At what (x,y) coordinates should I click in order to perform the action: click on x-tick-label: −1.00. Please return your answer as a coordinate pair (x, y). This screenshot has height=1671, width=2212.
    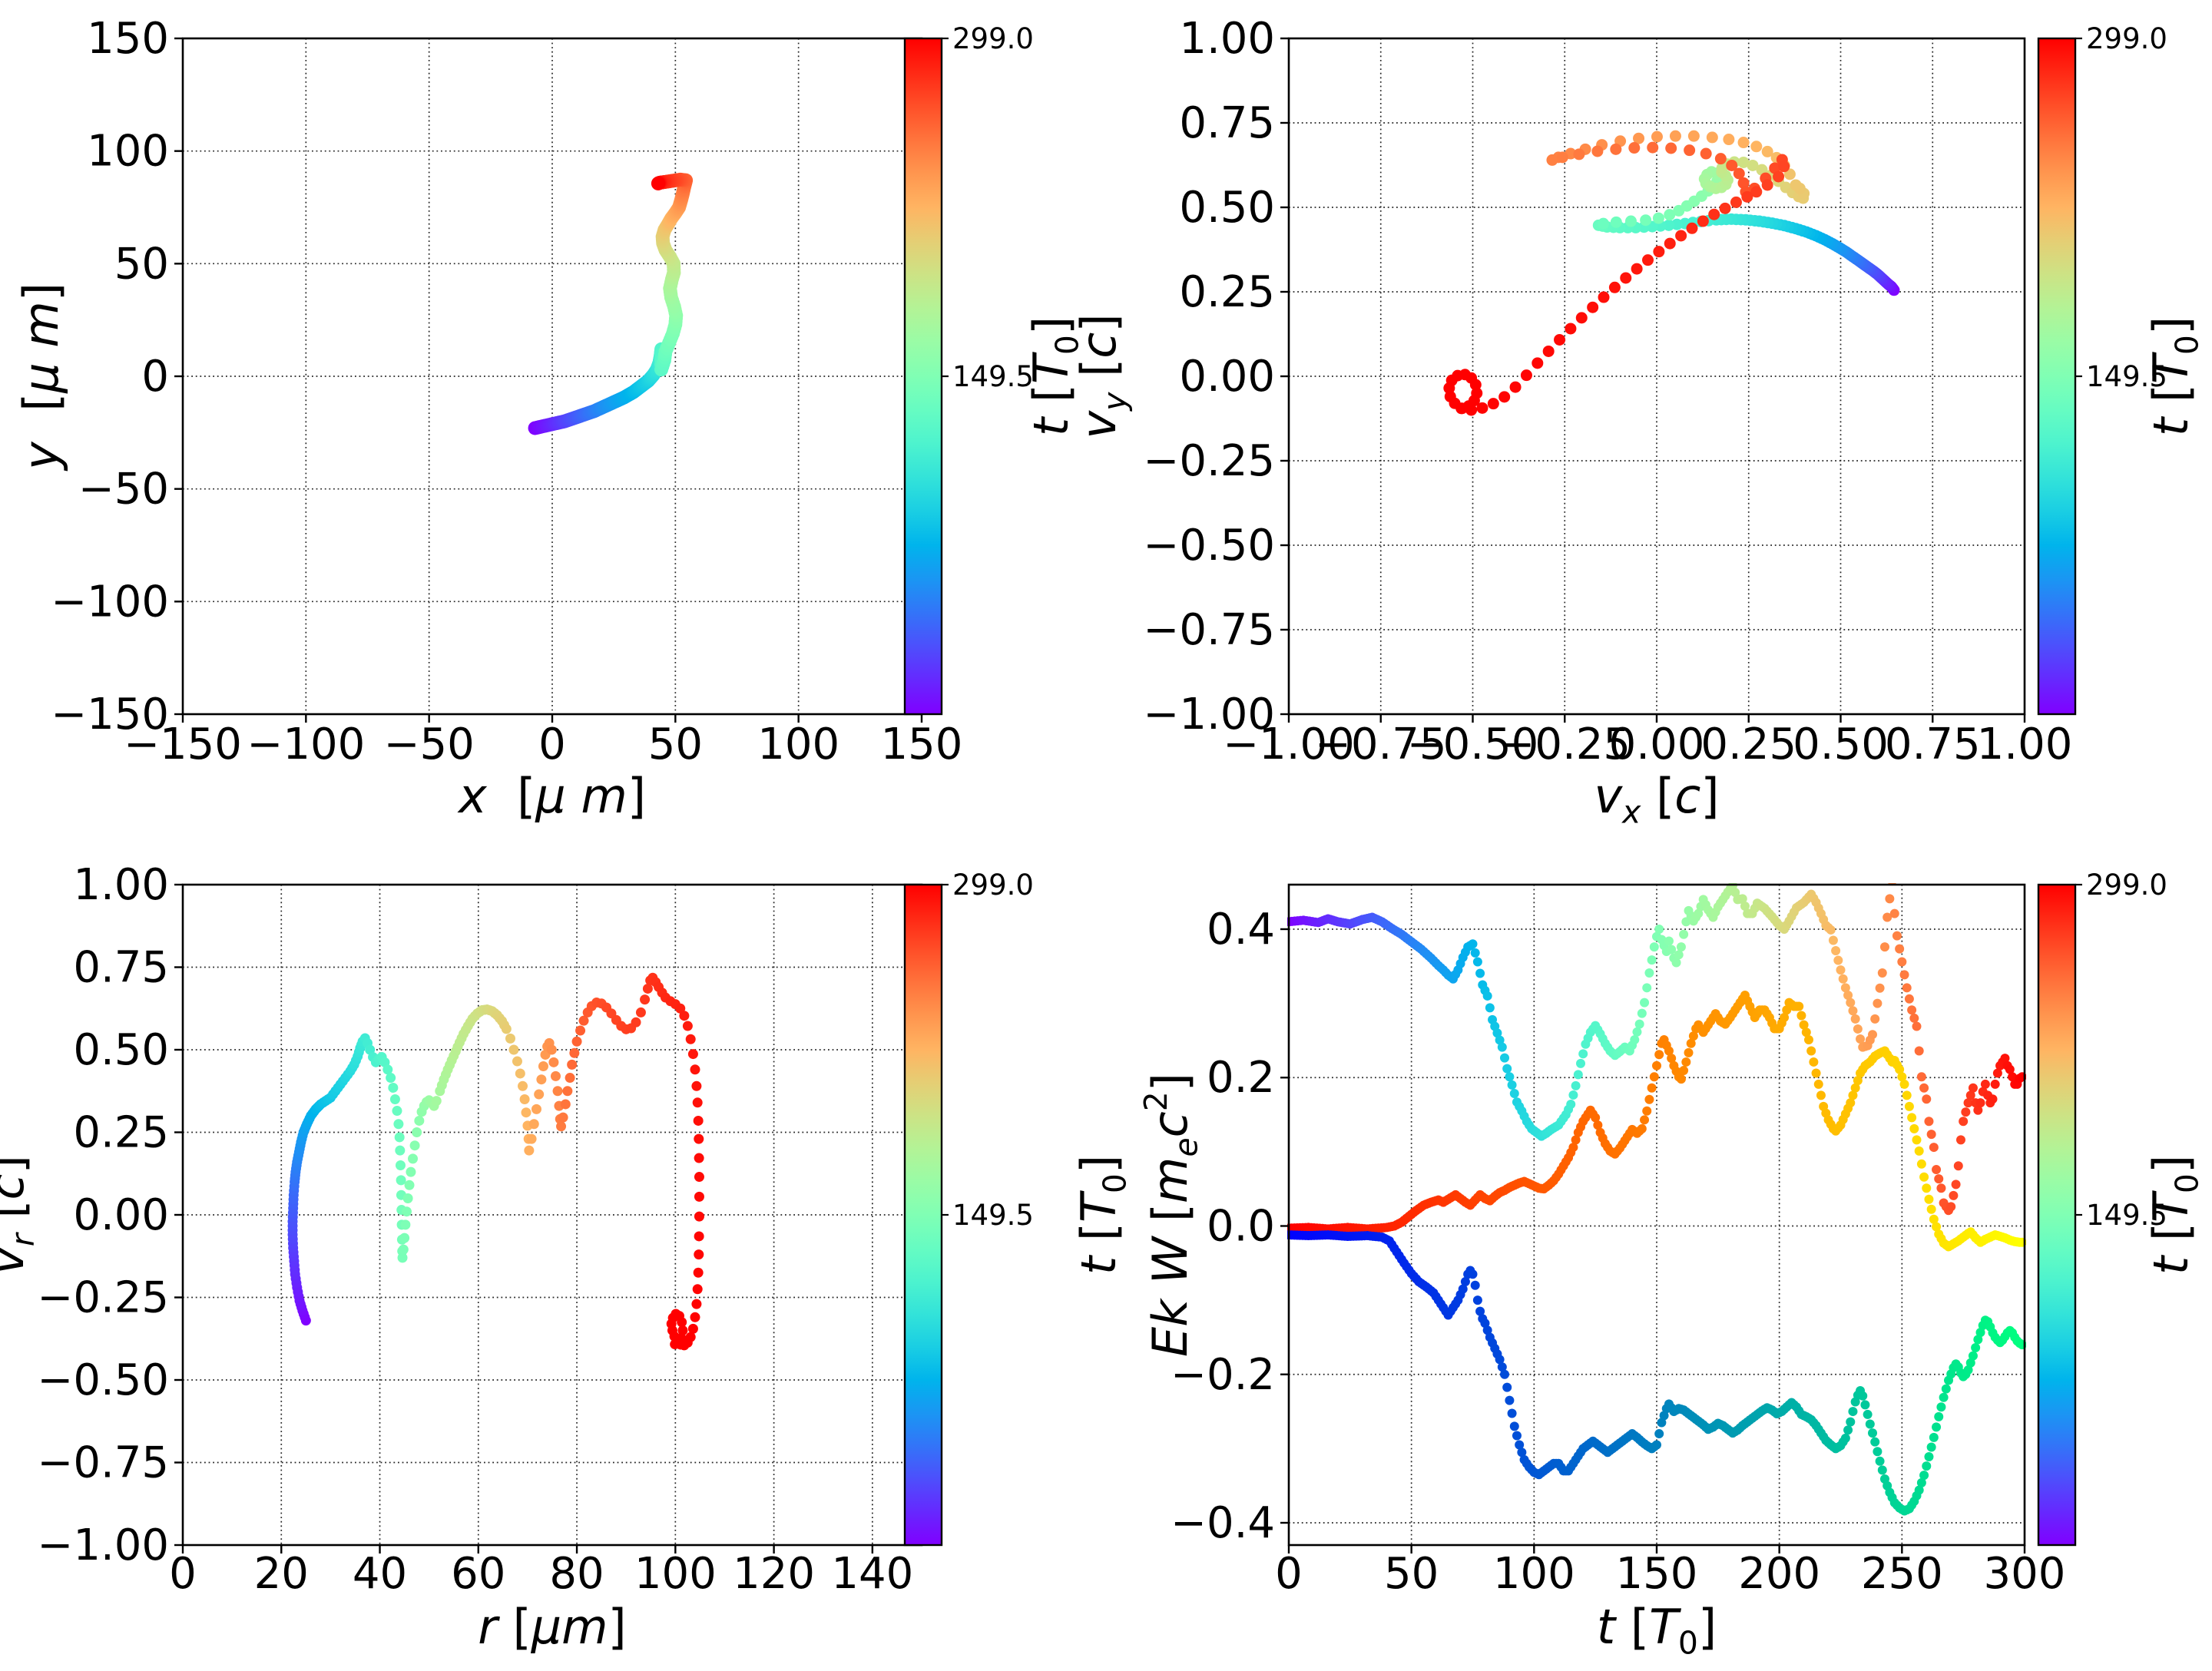
    Looking at the image, I should click on (1289, 744).